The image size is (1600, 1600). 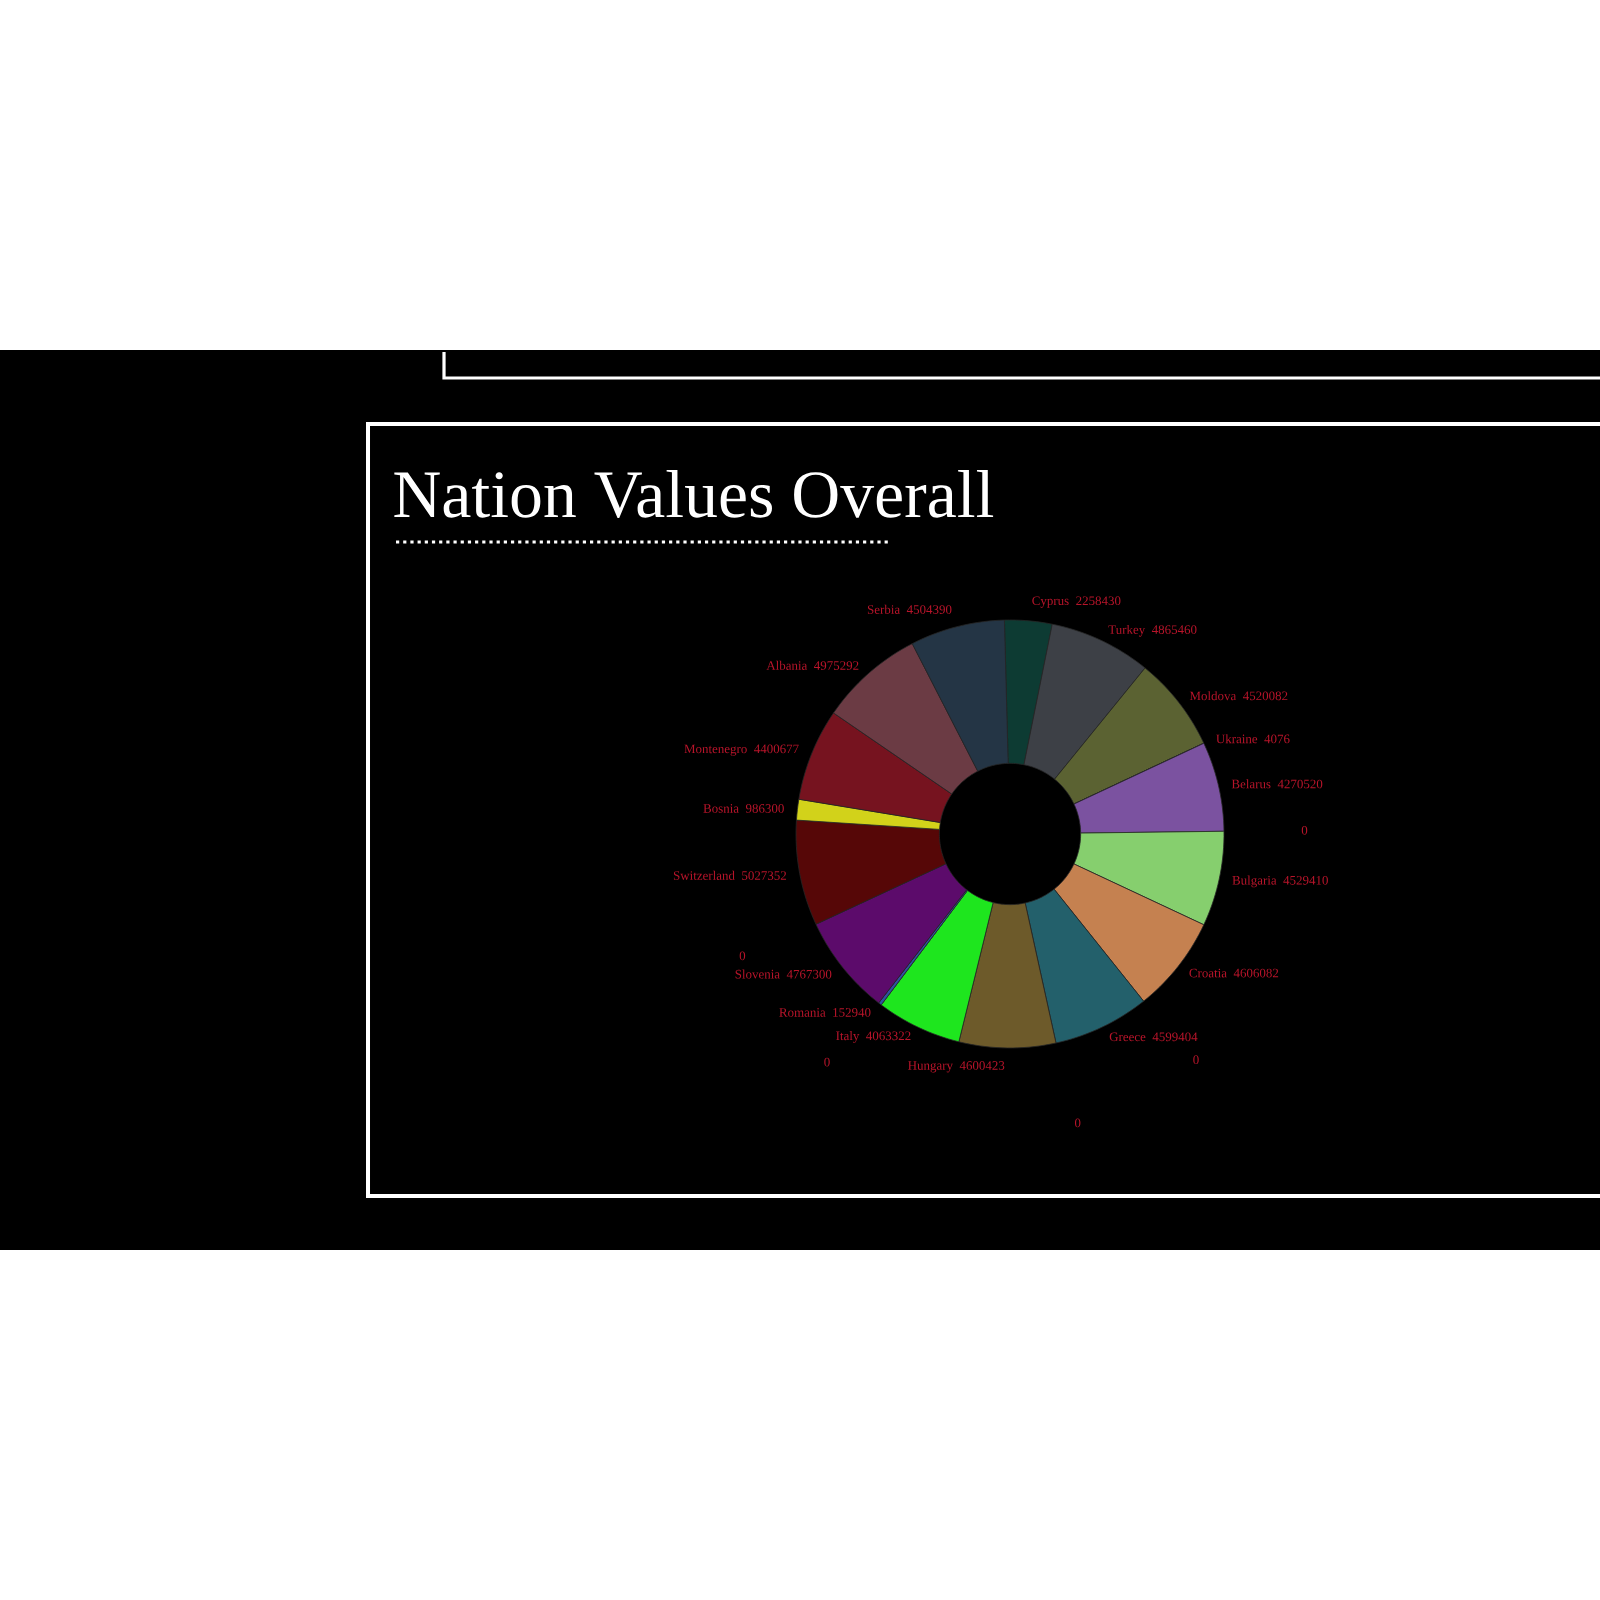 What do you see at coordinates (694, 494) in the screenshot?
I see `chart-title: Nation Values Overall` at bounding box center [694, 494].